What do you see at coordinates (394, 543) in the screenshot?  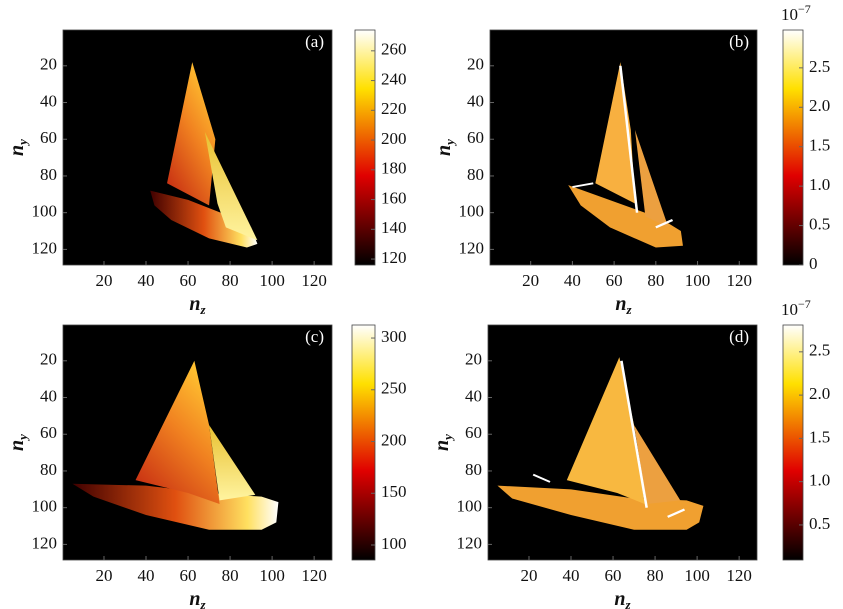 I see `colorbar-tick-label: 100` at bounding box center [394, 543].